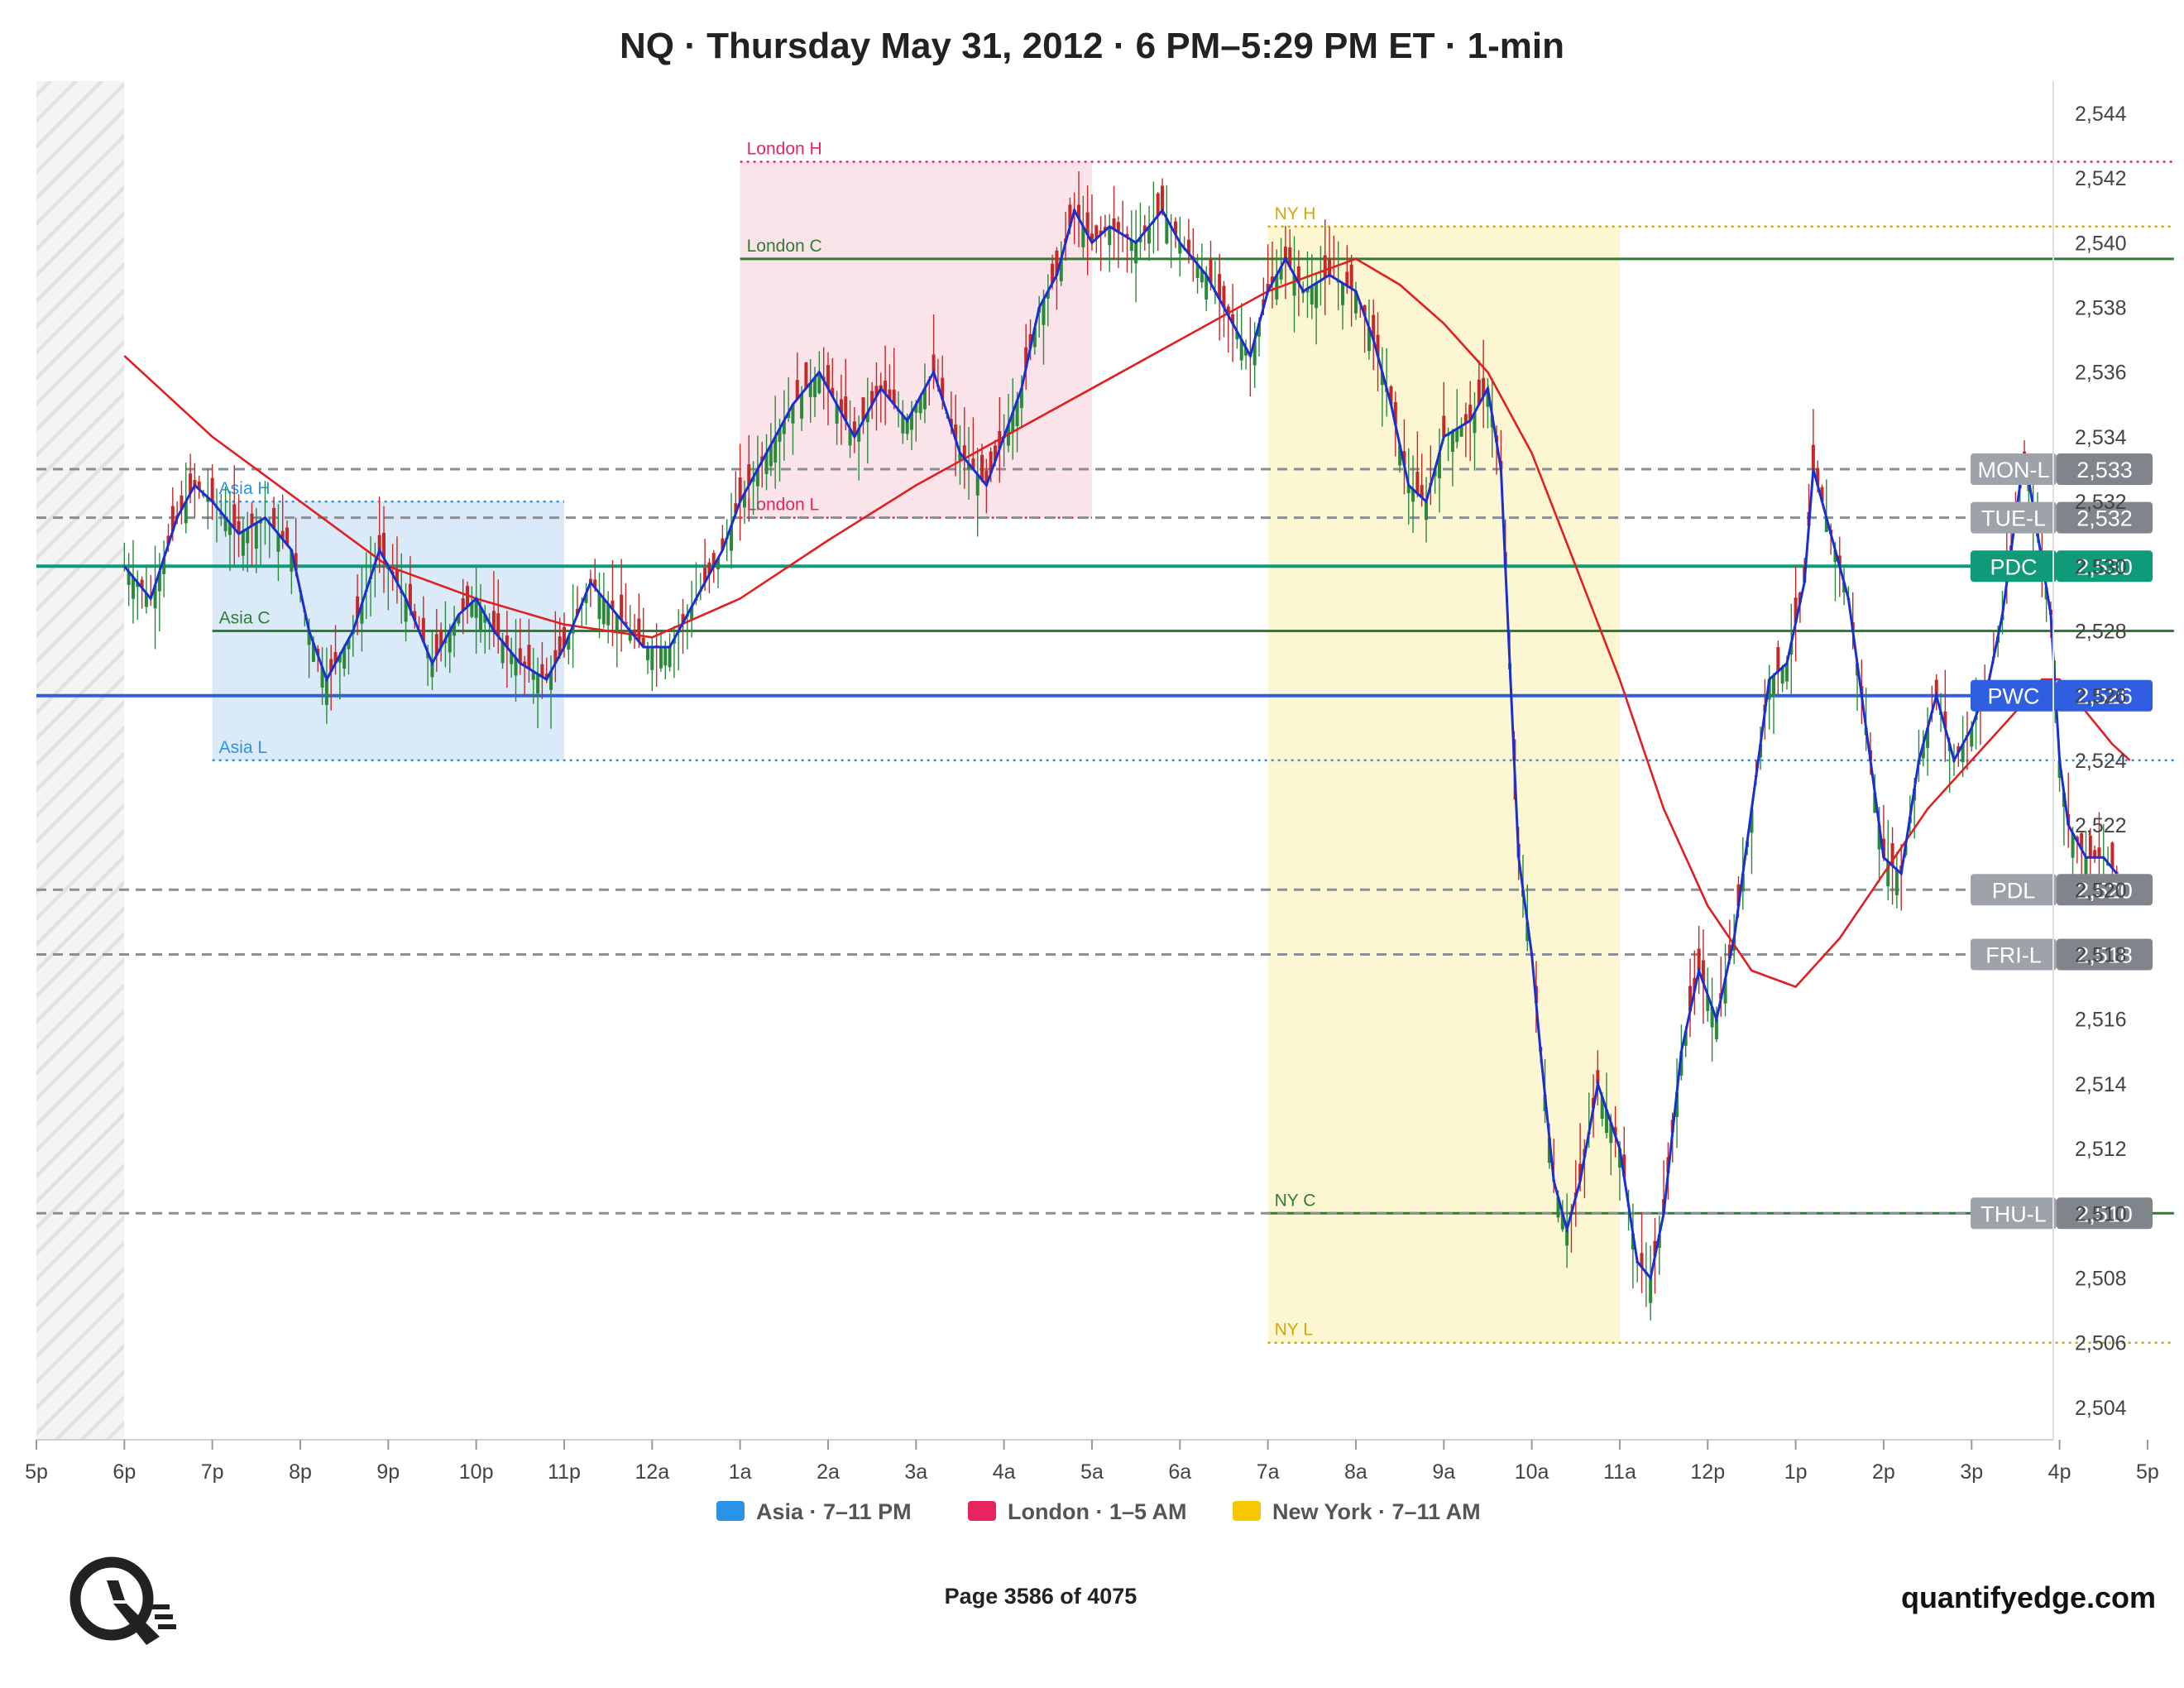  I want to click on y-tick-label: 2,528, so click(2101, 632).